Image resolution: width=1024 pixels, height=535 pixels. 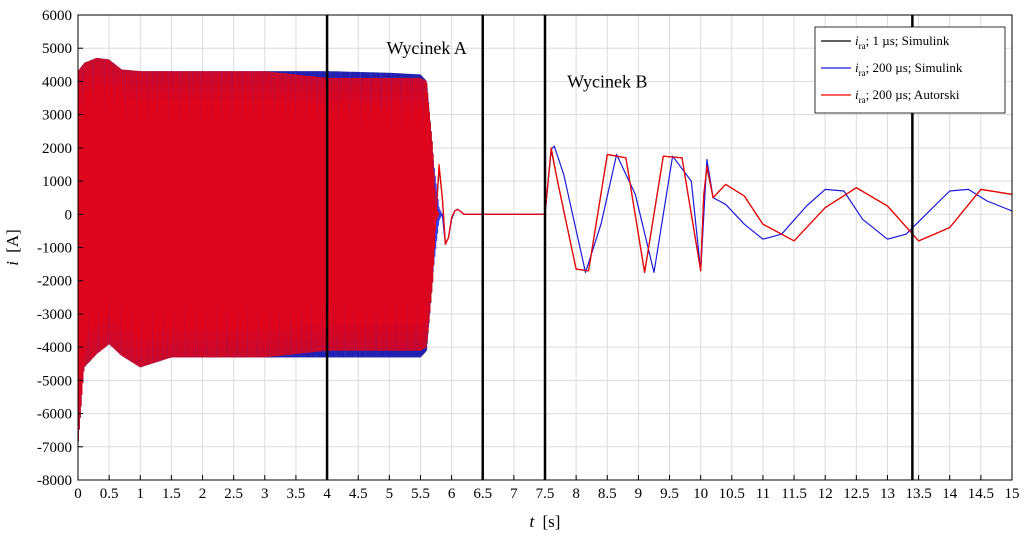 I want to click on y-tick-label: 5000, so click(x=57, y=49).